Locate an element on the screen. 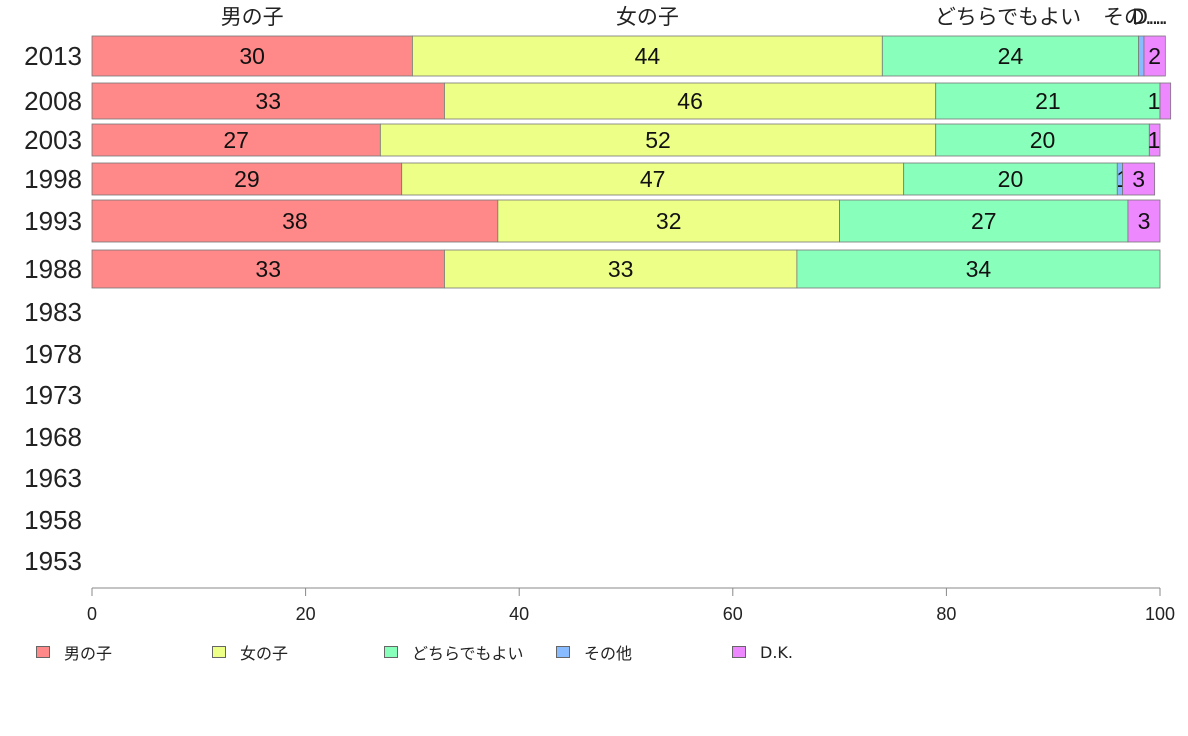 The image size is (1188, 736). data-label: 44 is located at coordinates (648, 56).